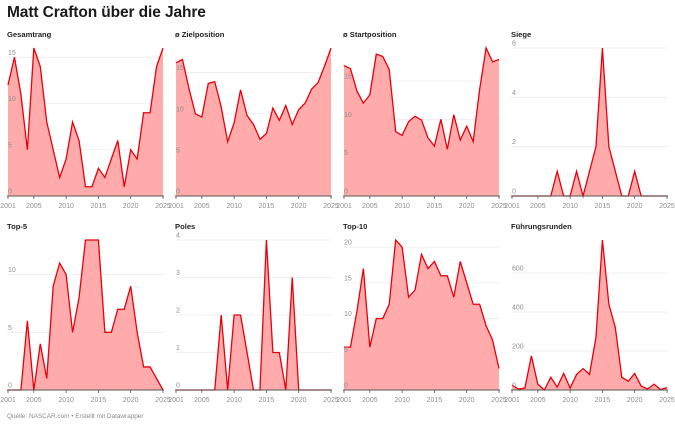  Describe the element at coordinates (185, 226) in the screenshot. I see `chart-title: Poles` at that location.